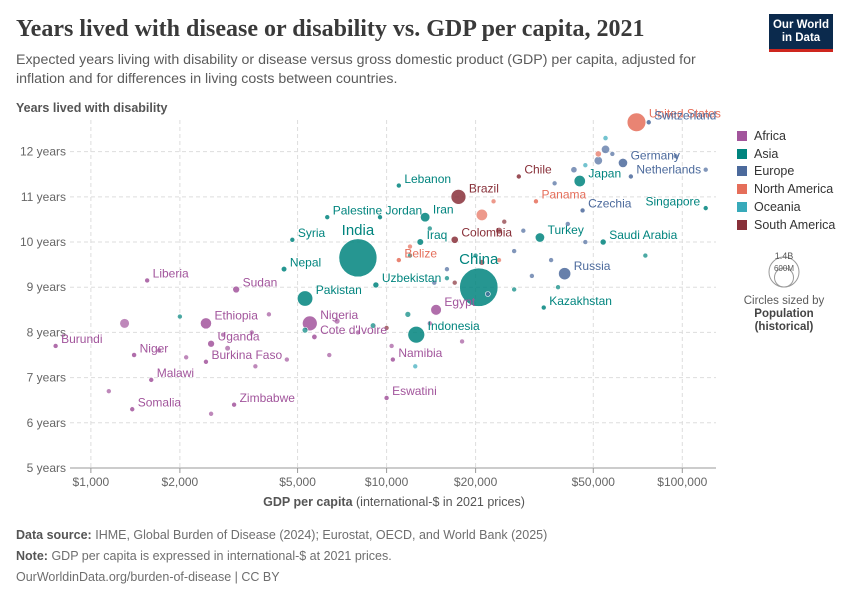  What do you see at coordinates (486, 233) in the screenshot?
I see `data-label-colombia: Colombia` at bounding box center [486, 233].